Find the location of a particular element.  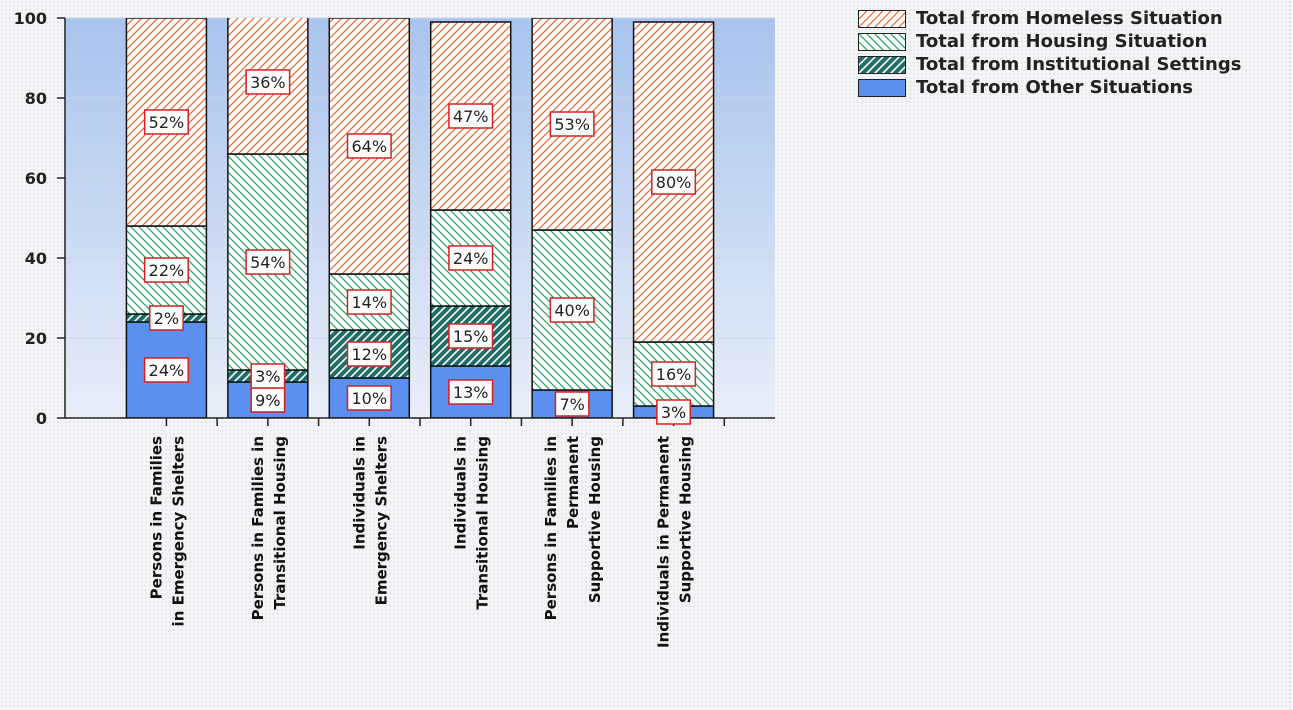

data-label: 10% is located at coordinates (370, 398).